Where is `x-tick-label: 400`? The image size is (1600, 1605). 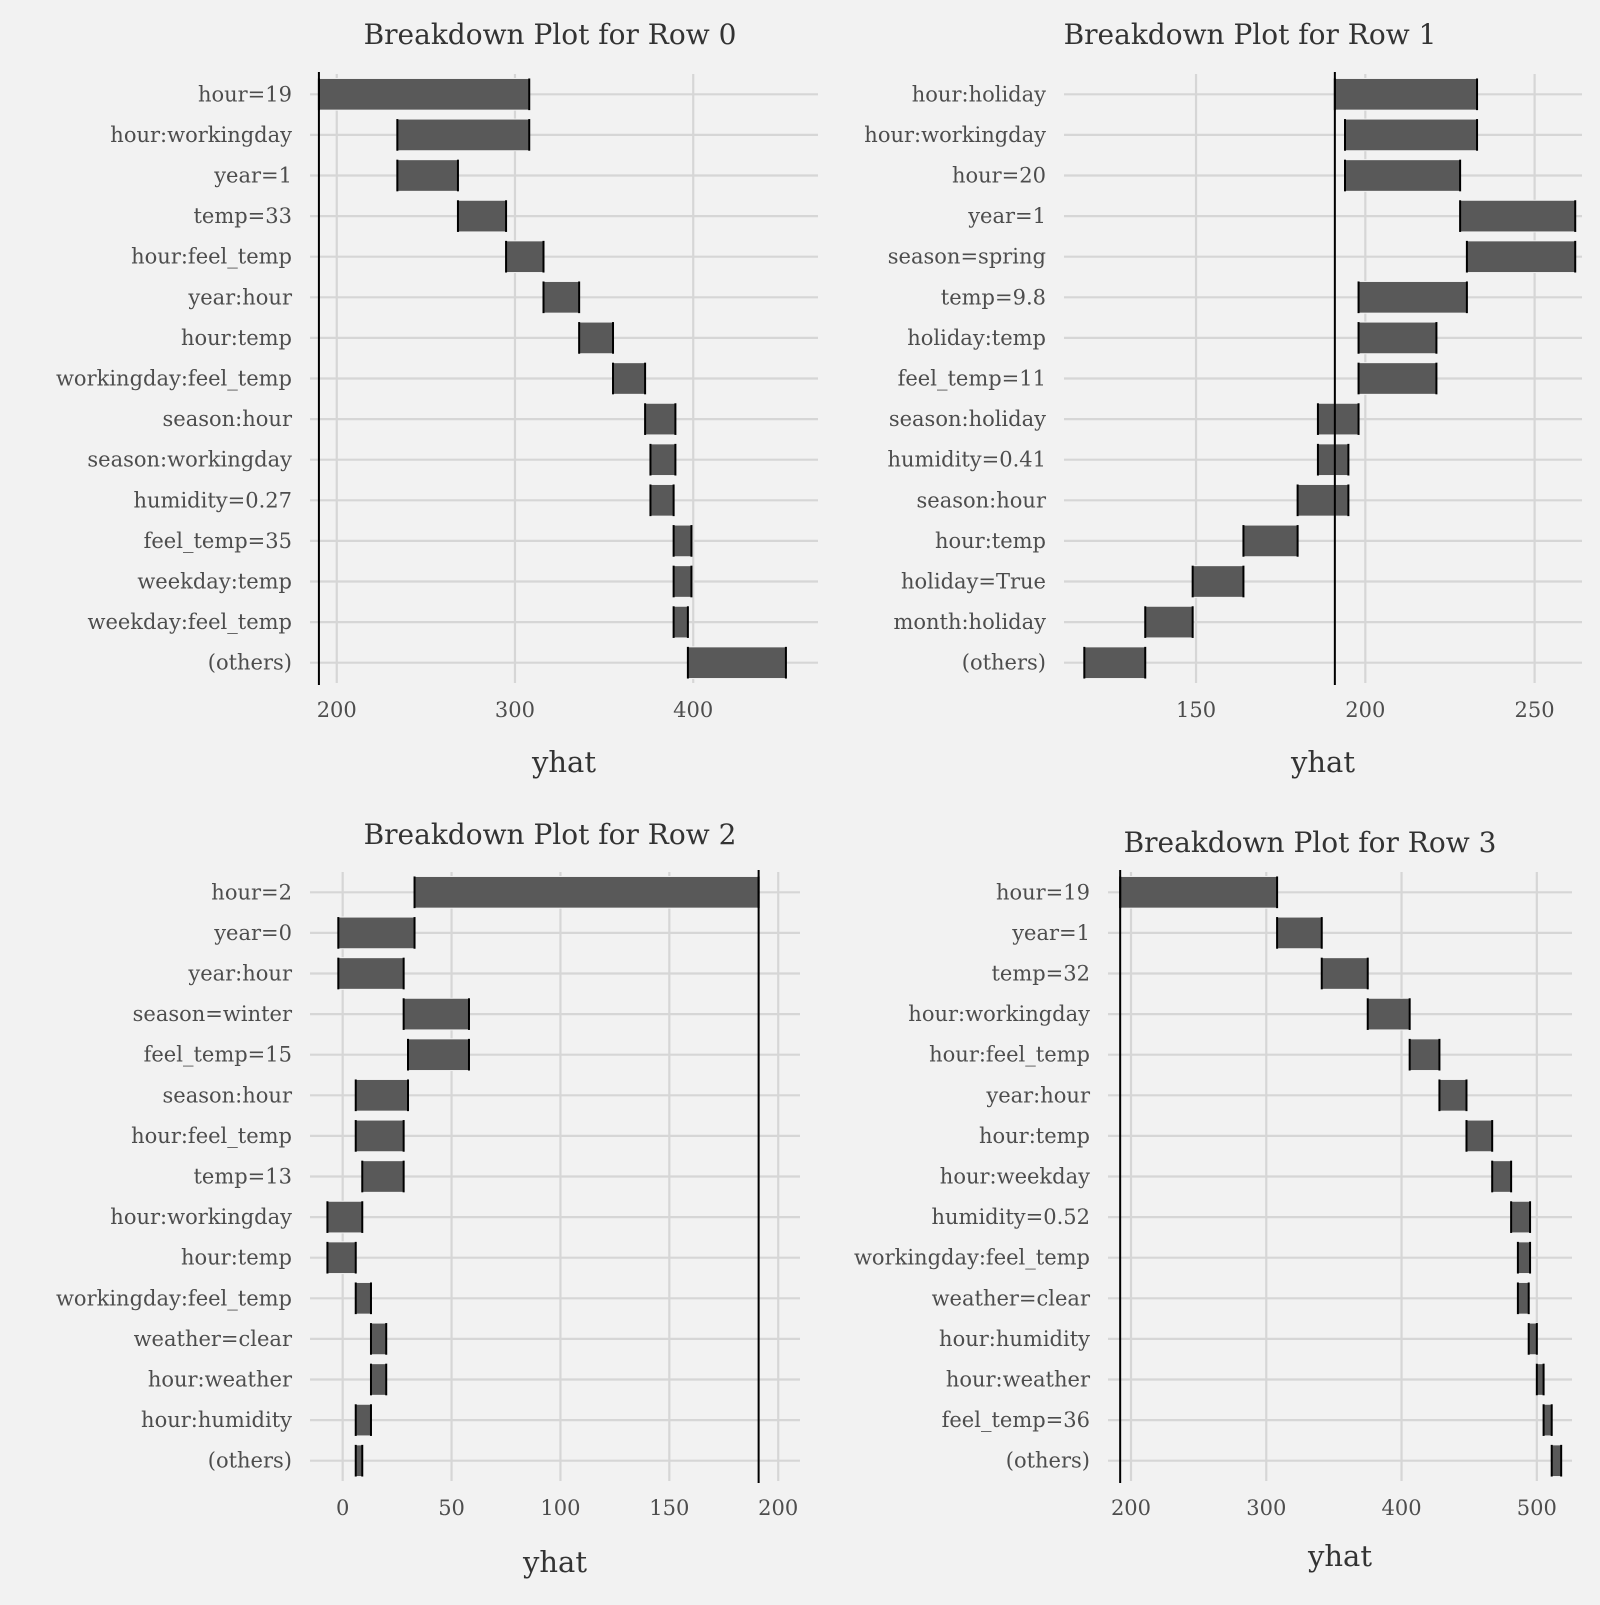
x-tick-label: 400 is located at coordinates (693, 710).